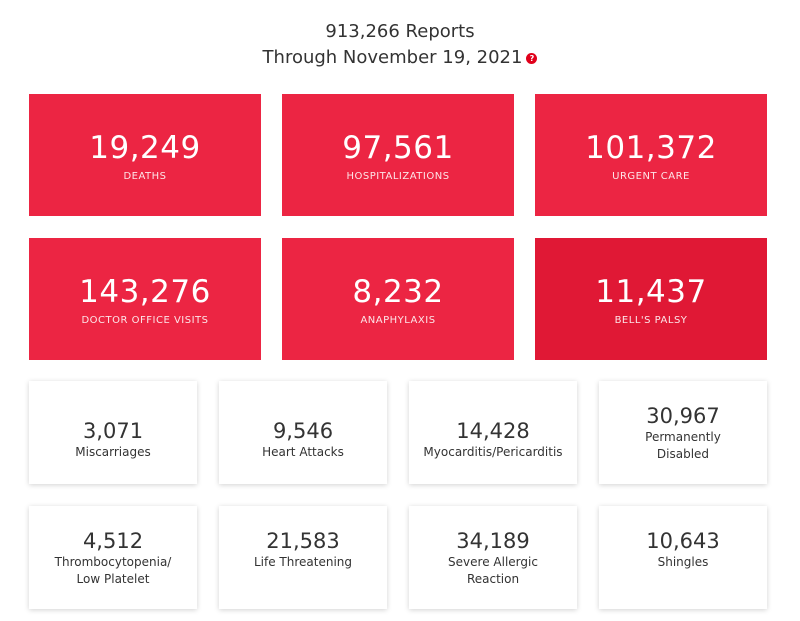 This screenshot has width=800, height=621. I want to click on stat-card-miscarriages: 3,071 Miscarriages, so click(113, 432).